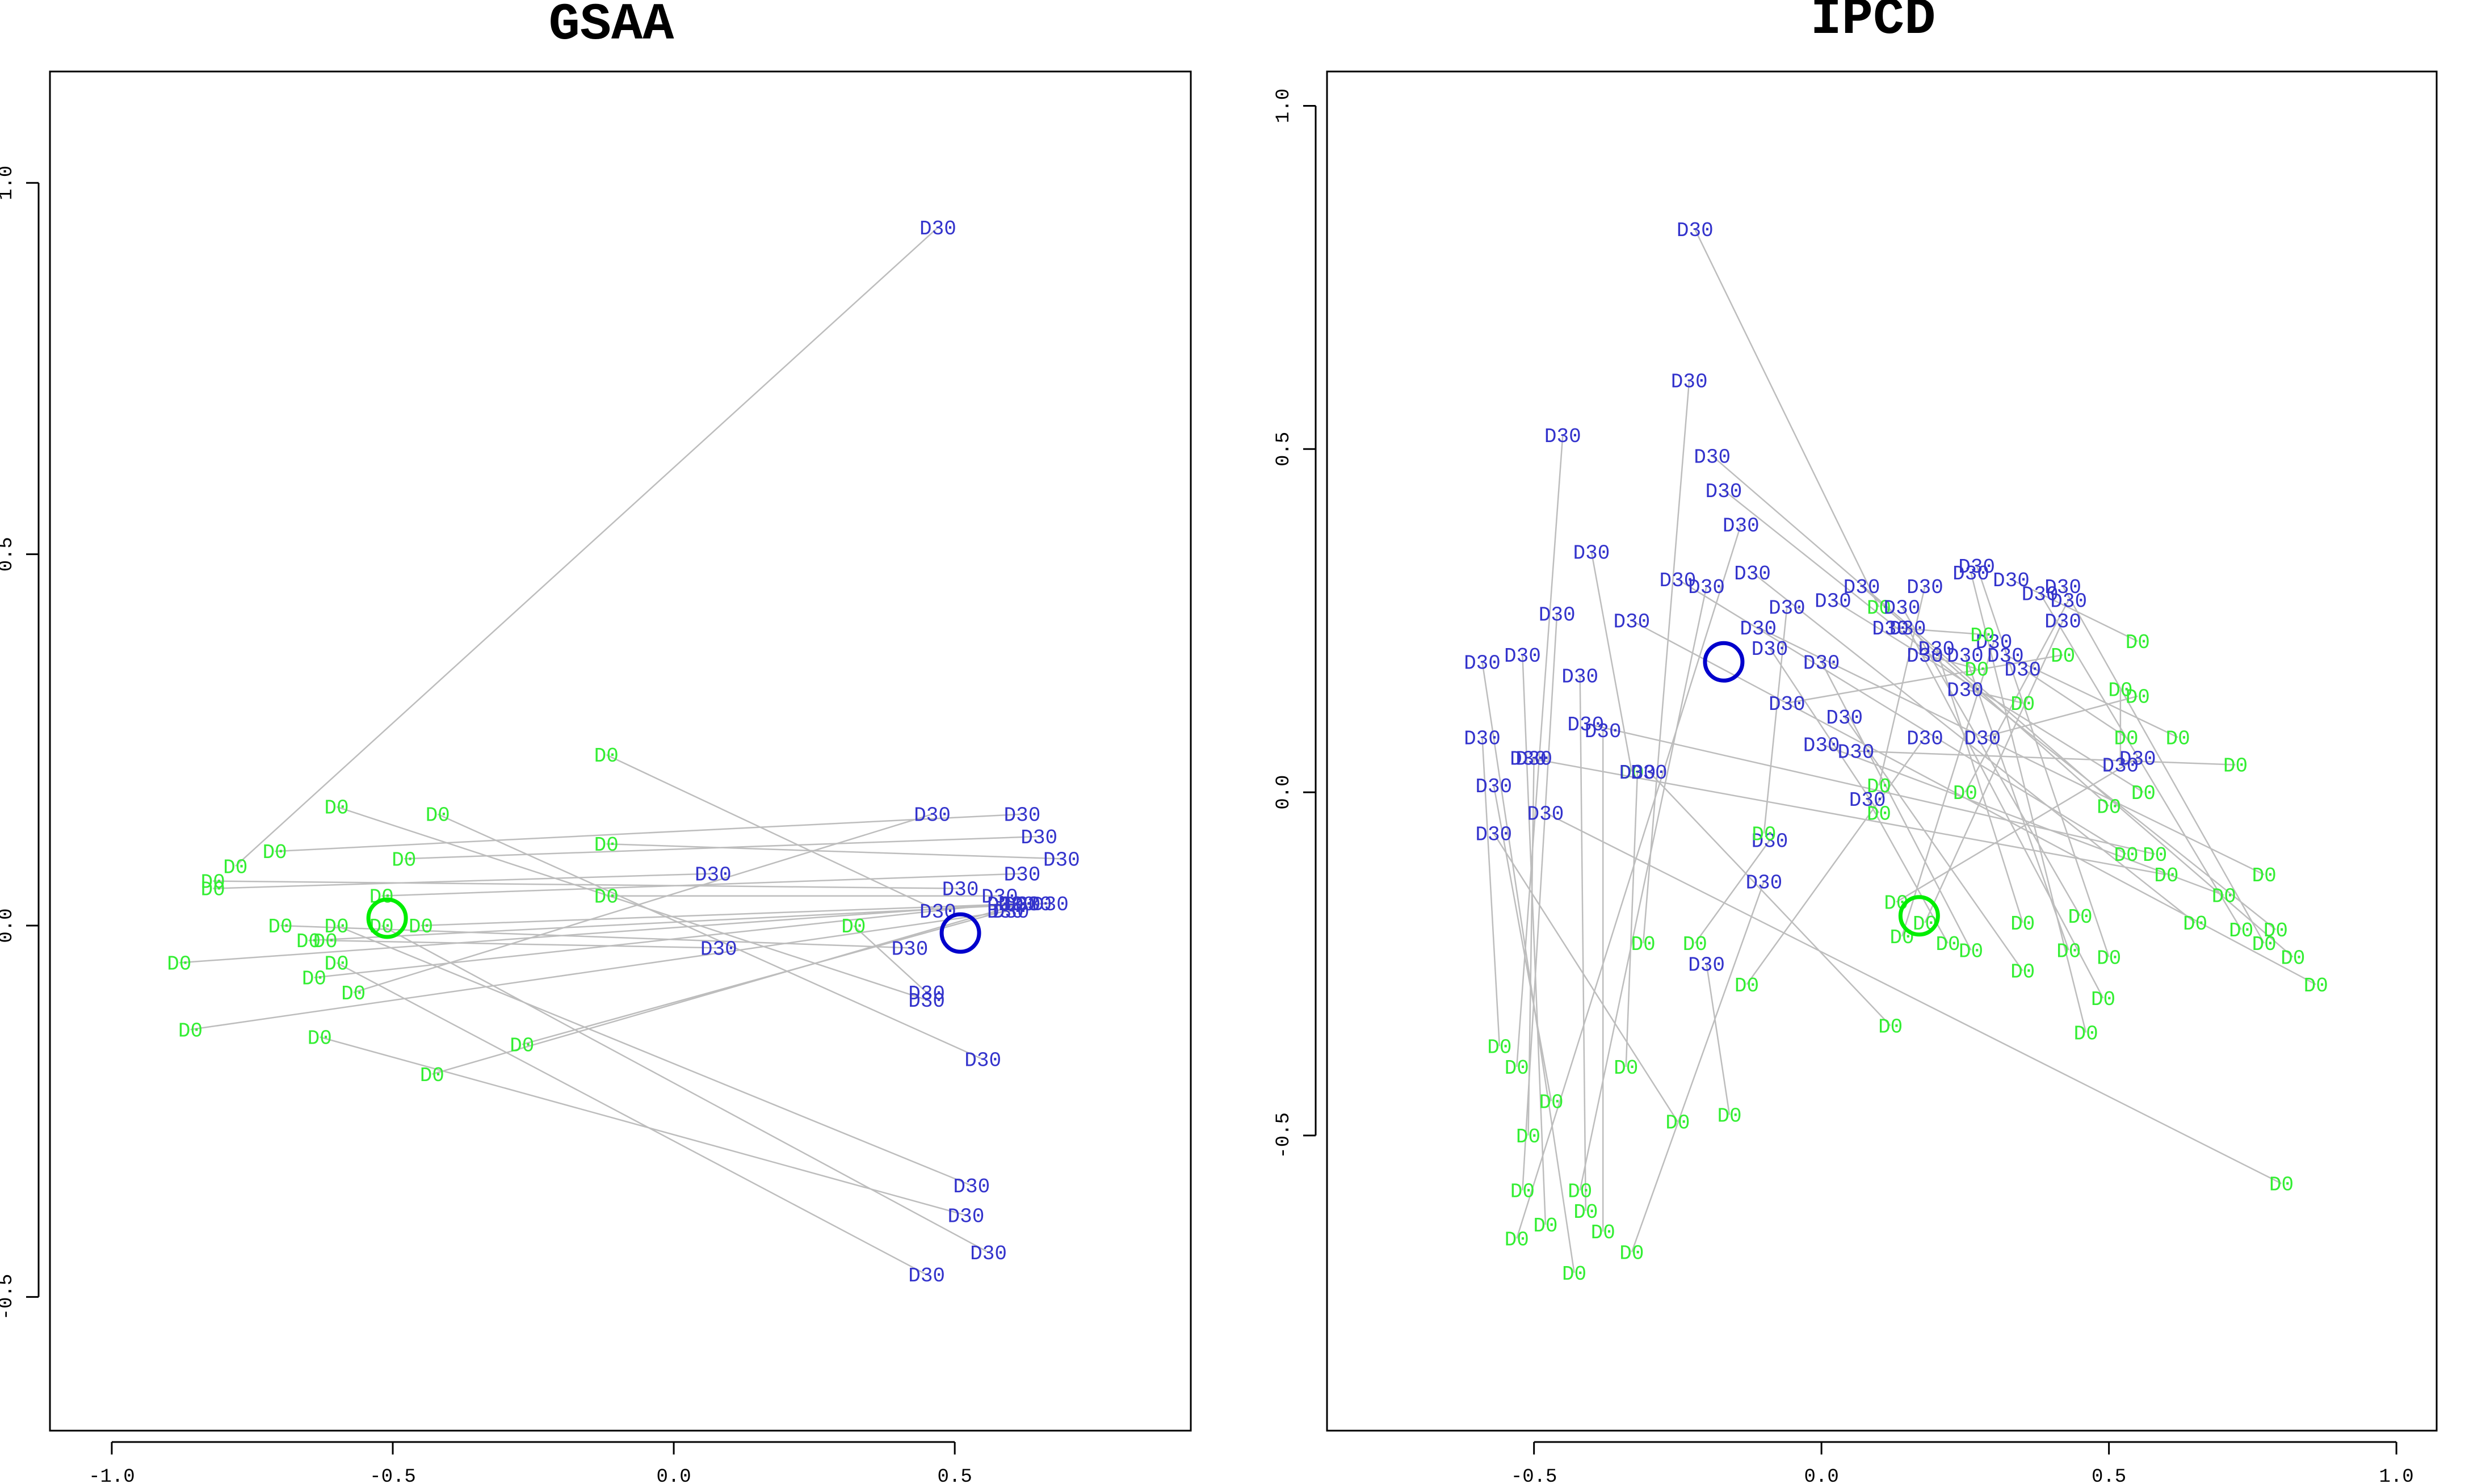 This screenshot has height=1484, width=2469. What do you see at coordinates (1284, 106) in the screenshot?
I see `y-tick-label: 1.0` at bounding box center [1284, 106].